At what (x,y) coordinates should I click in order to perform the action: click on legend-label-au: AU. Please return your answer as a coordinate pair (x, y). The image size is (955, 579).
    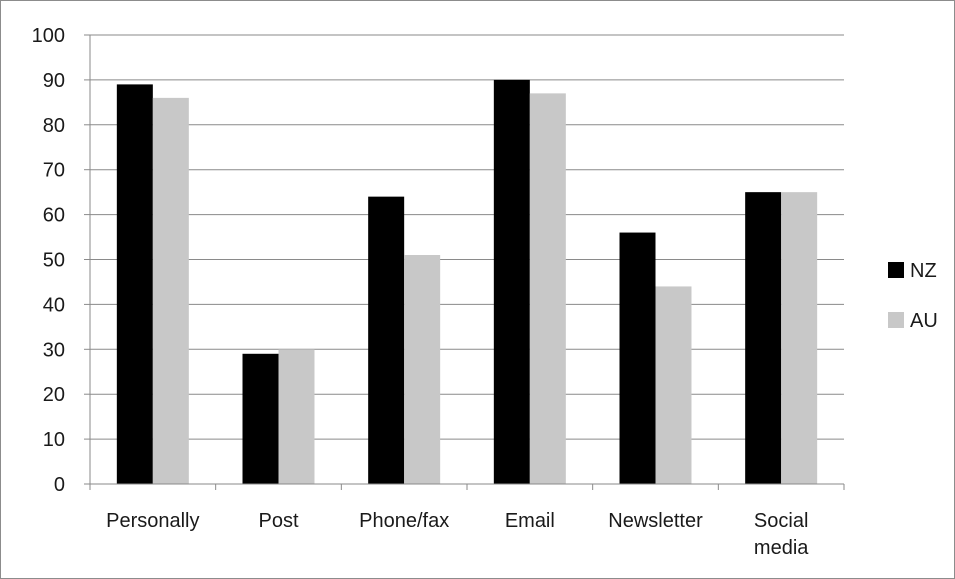
    Looking at the image, I should click on (924, 321).